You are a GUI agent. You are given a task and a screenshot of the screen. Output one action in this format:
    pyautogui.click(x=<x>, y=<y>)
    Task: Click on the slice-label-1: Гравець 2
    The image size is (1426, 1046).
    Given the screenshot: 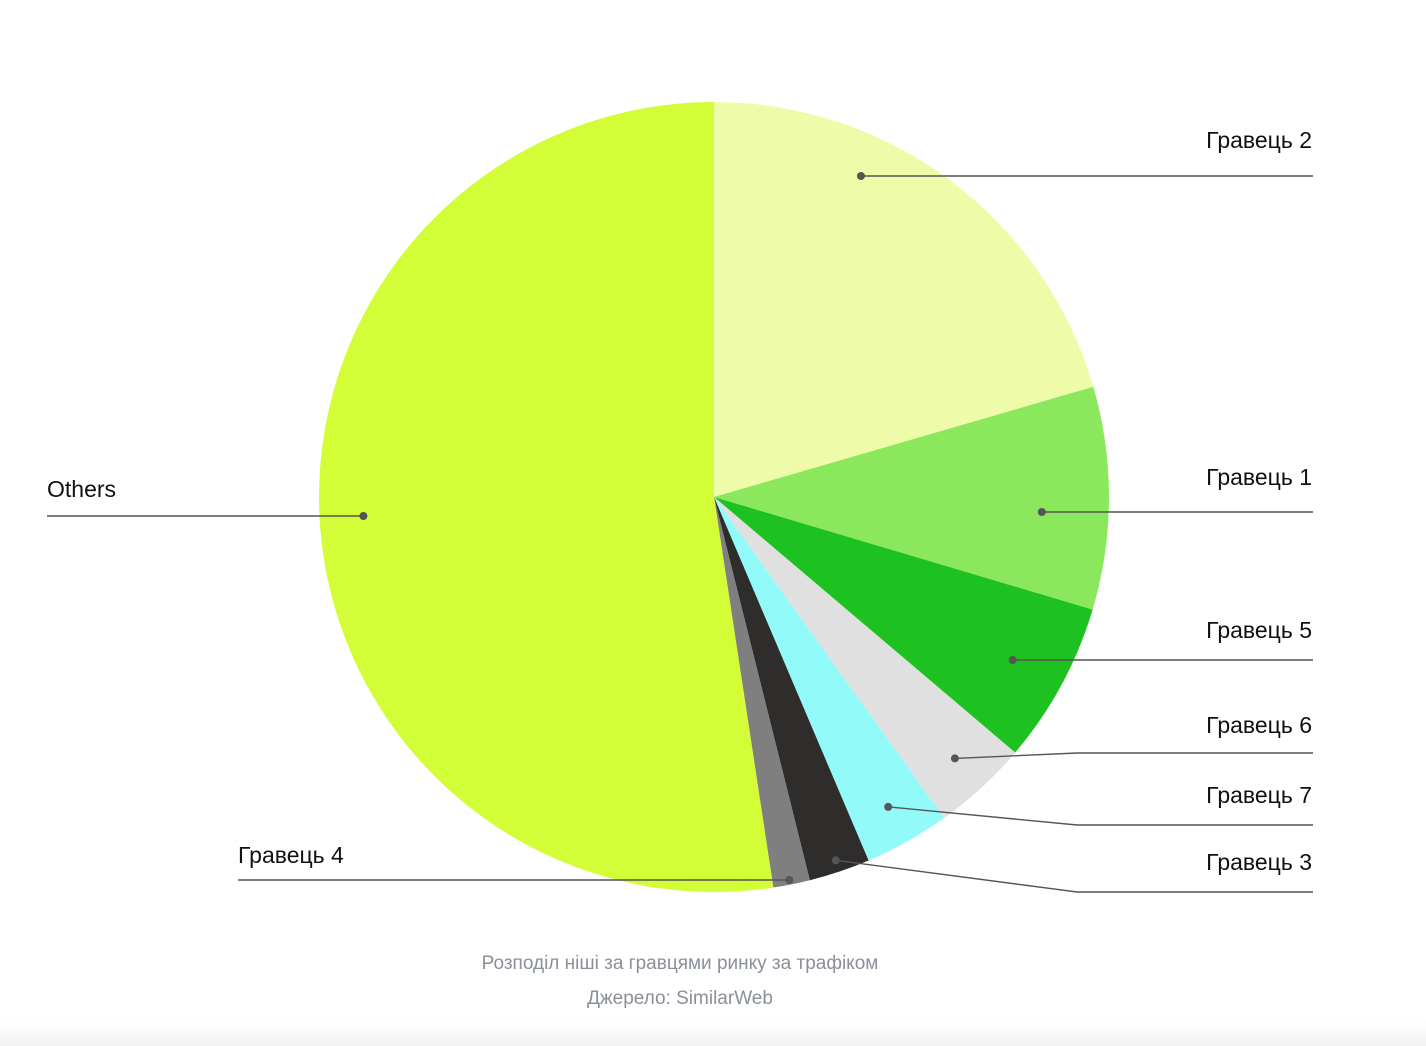 What is the action you would take?
    pyautogui.click(x=1259, y=140)
    